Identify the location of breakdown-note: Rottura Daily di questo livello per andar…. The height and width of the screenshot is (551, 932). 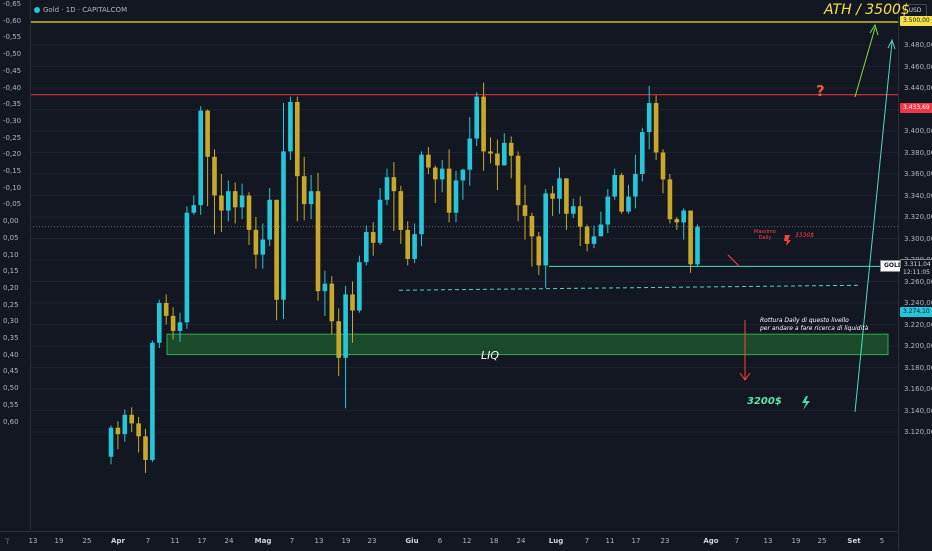
(814, 325).